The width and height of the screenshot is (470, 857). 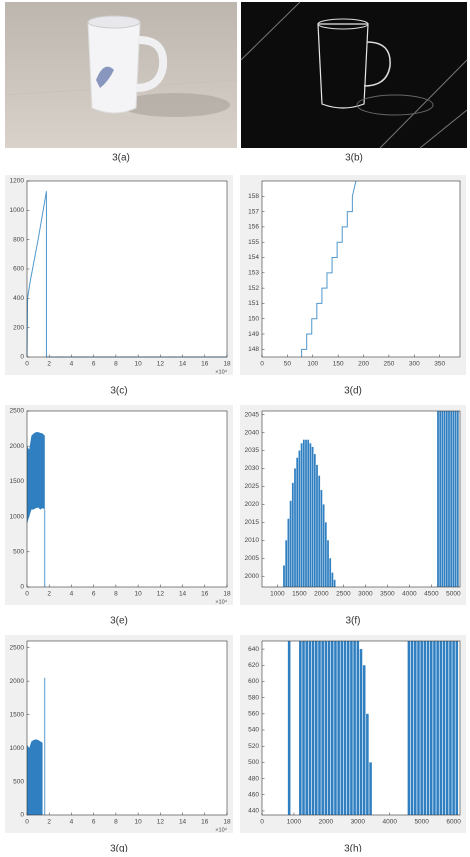 What do you see at coordinates (17, 647) in the screenshot?
I see `y-tick-label: 2500` at bounding box center [17, 647].